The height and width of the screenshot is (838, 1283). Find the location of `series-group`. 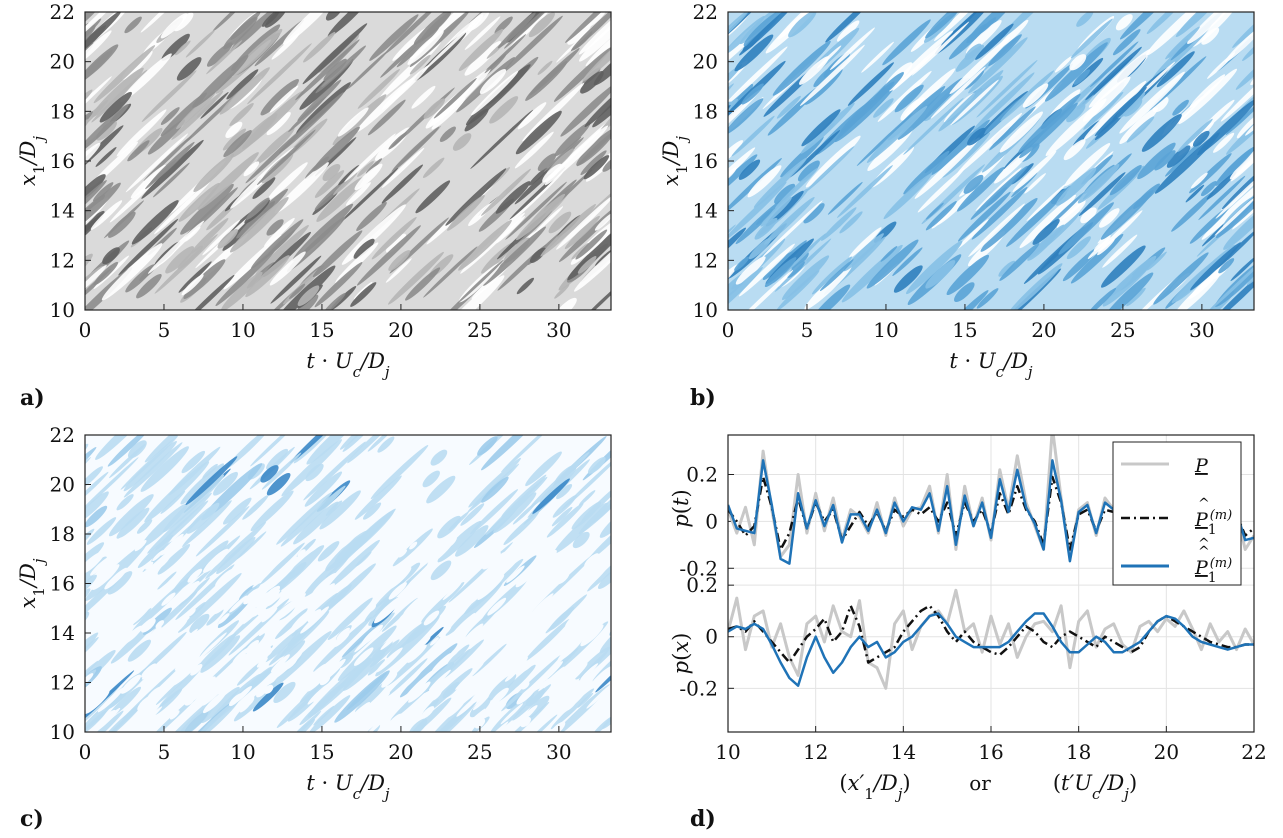

series-group is located at coordinates (991, 639).